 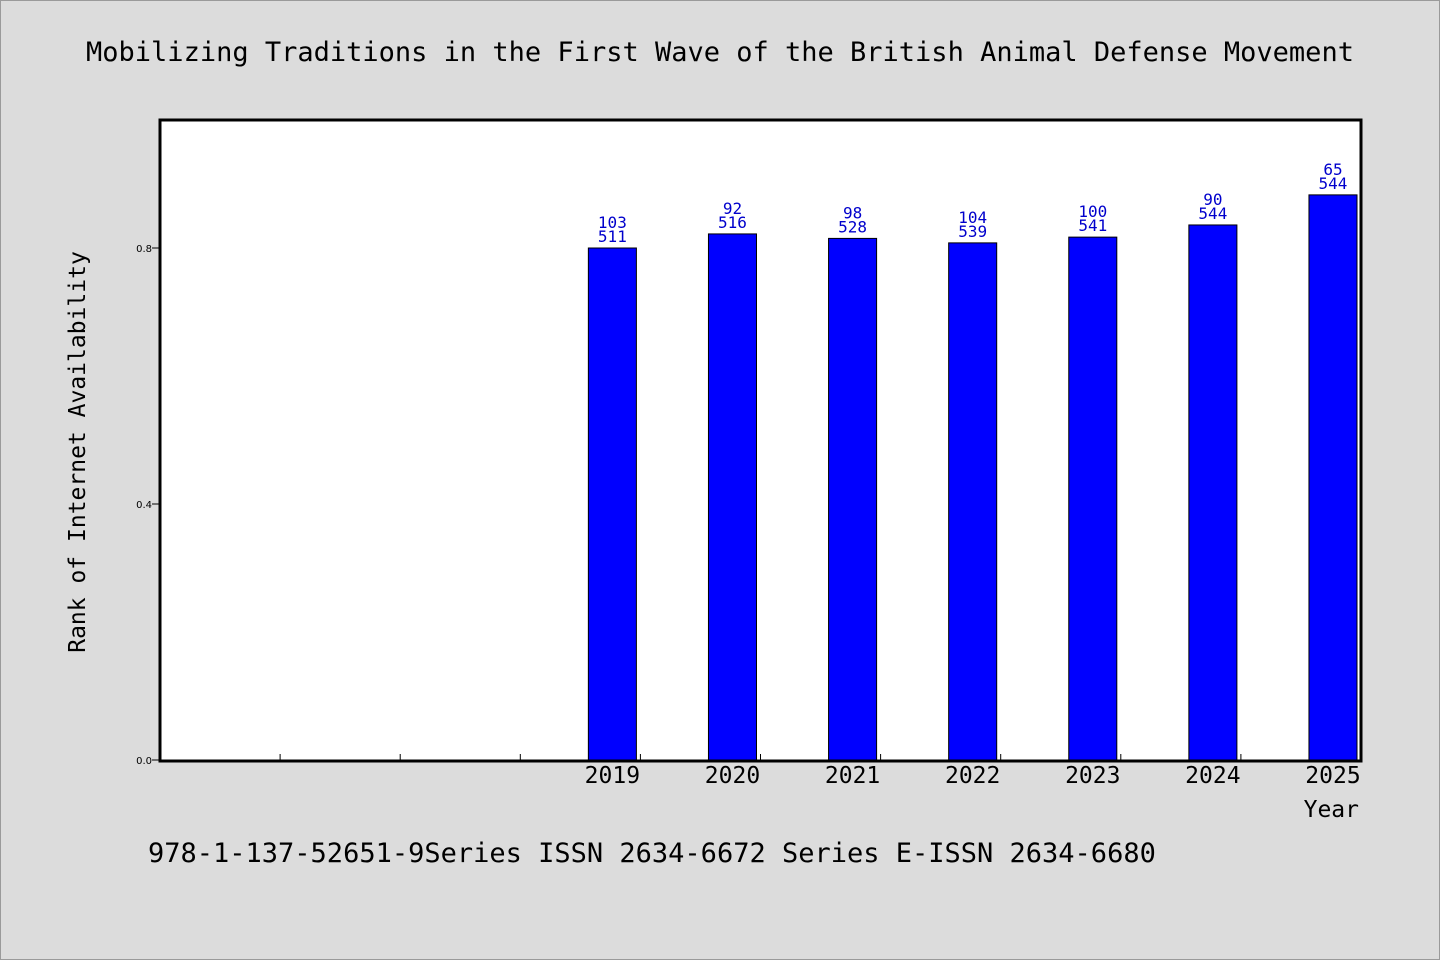 I want to click on data-label: 104, so click(x=972, y=217).